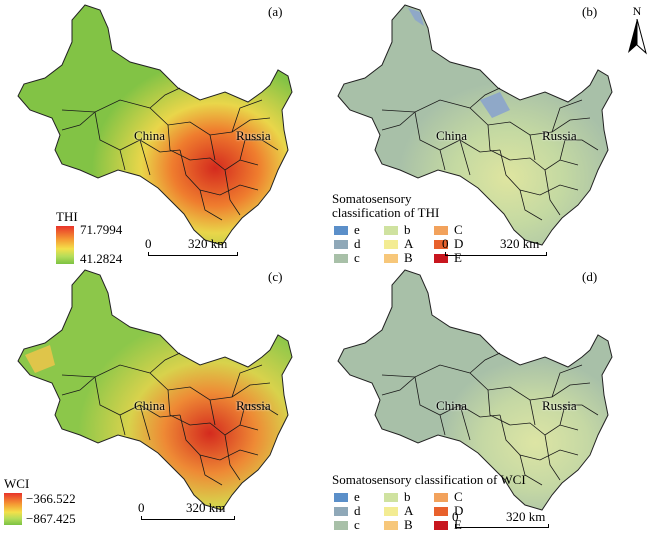 This screenshot has width=650, height=533. I want to click on panel-label: (d), so click(590, 276).